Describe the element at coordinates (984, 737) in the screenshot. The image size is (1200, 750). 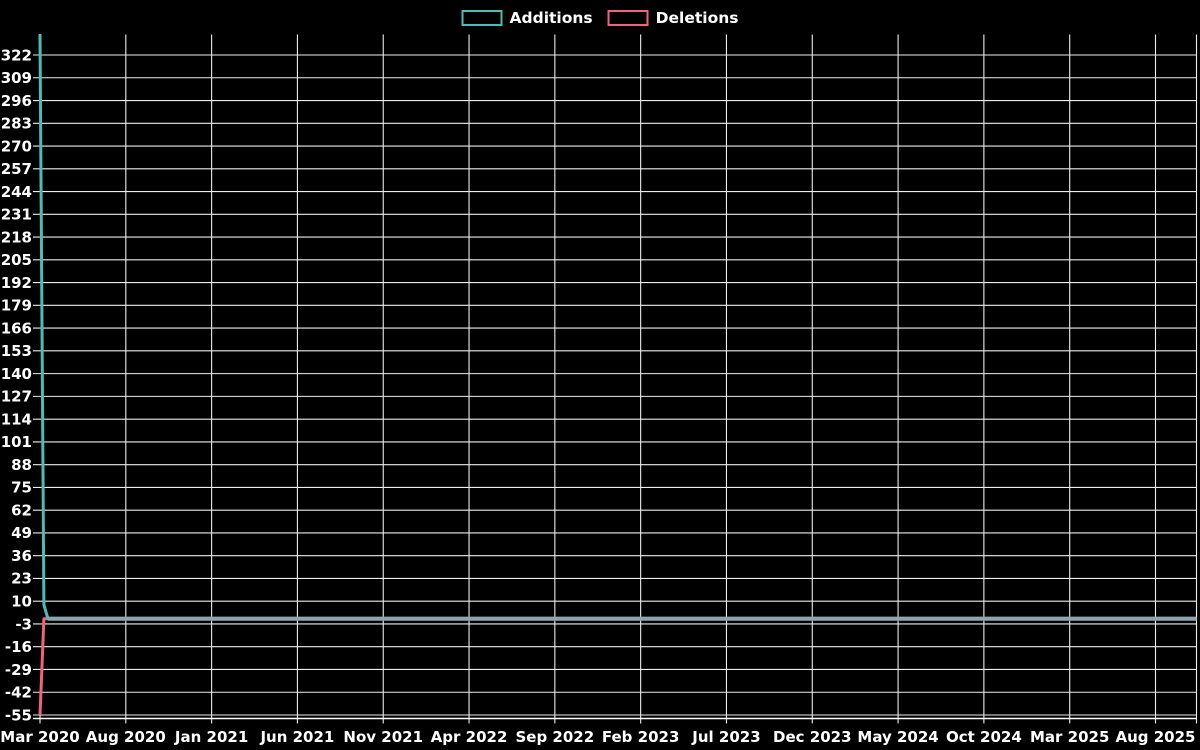
I see `x-tick-label: Oct 2024` at that location.